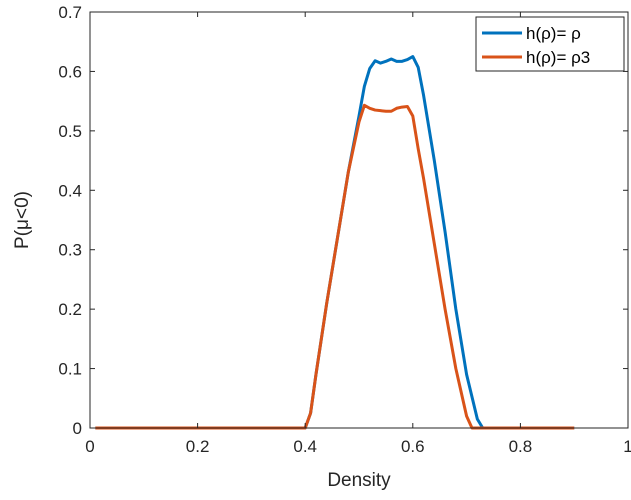  Describe the element at coordinates (553, 33) in the screenshot. I see `legend-label-1: h(ρ)= ρ` at that location.